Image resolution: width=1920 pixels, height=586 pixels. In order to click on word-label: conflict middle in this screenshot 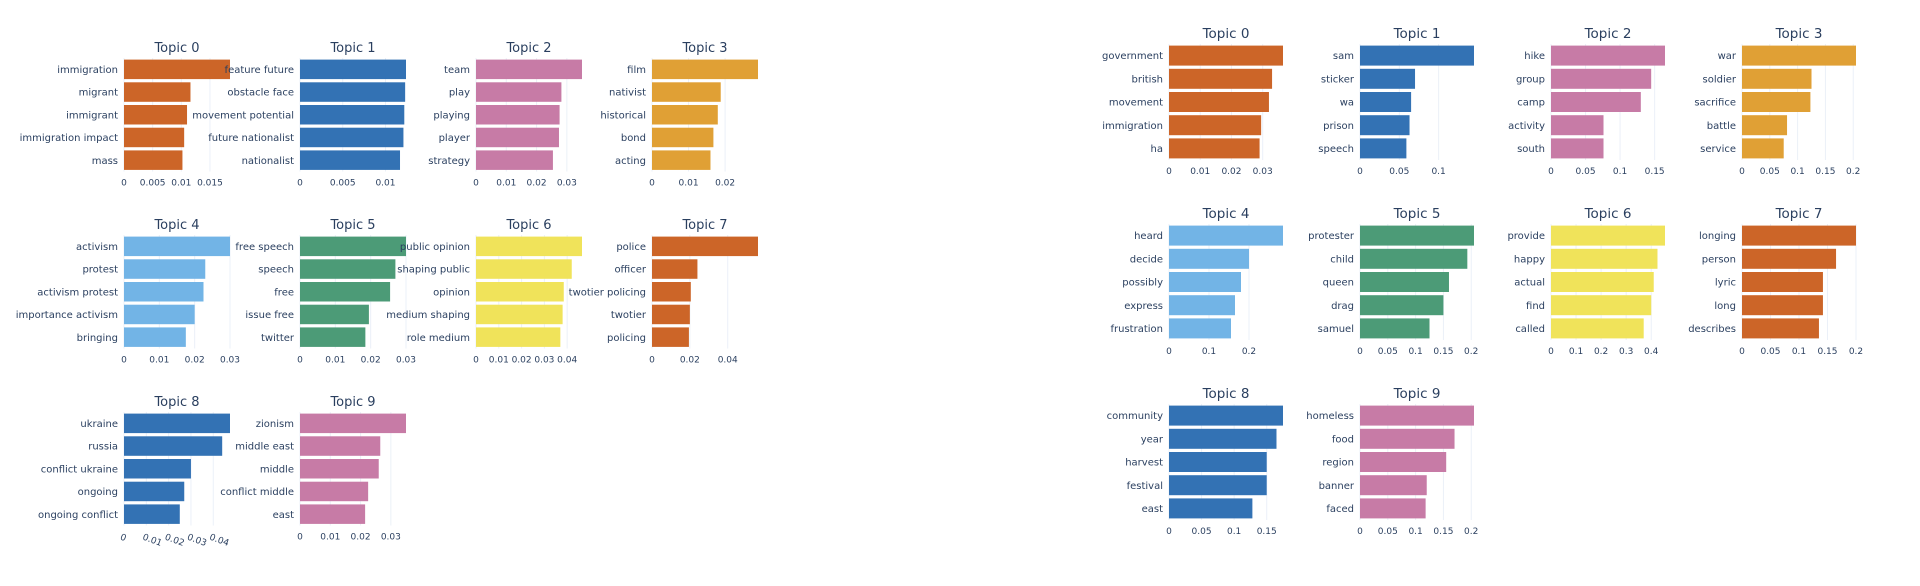, I will do `click(257, 492)`.